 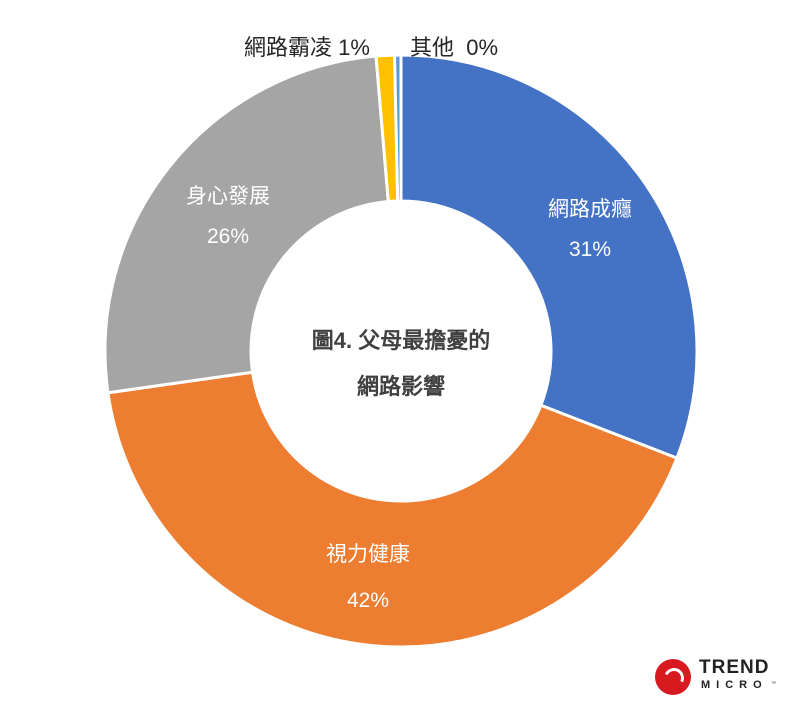 What do you see at coordinates (454, 47) in the screenshot?
I see `data-label-other: 其他 0%` at bounding box center [454, 47].